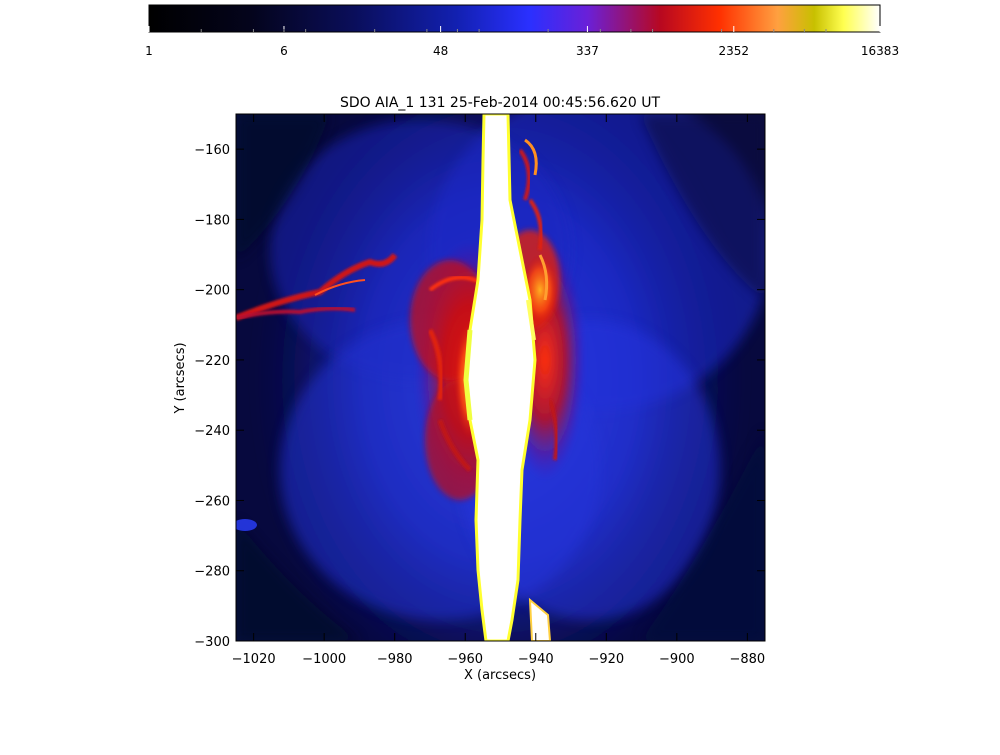 Image resolution: width=1000 pixels, height=755 pixels. I want to click on x-tick-label: −880, so click(748, 659).